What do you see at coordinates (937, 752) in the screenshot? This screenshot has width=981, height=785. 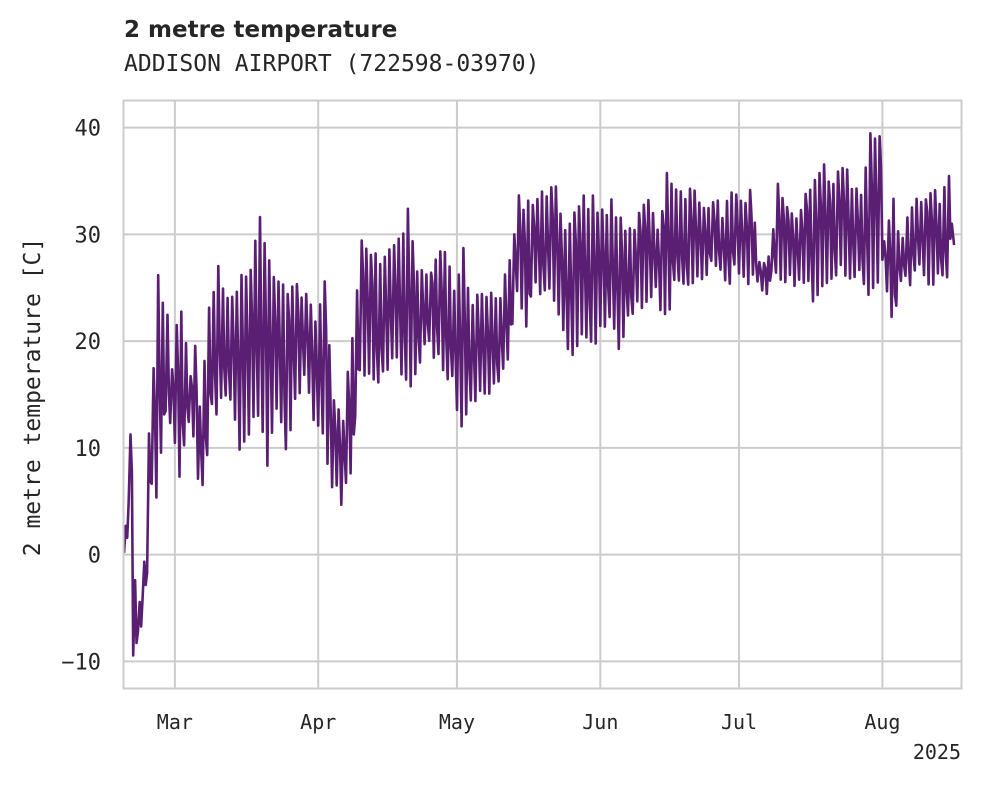 I see `x-axis-year-label: 2025` at bounding box center [937, 752].